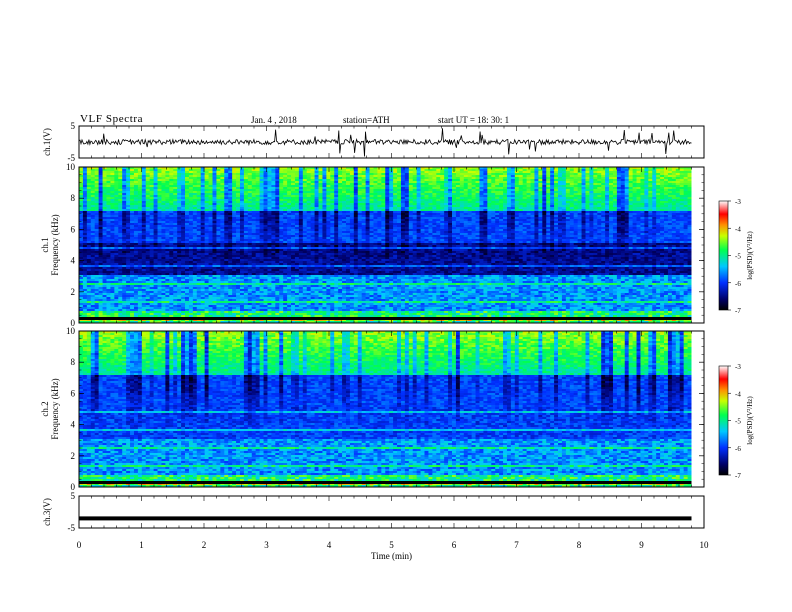 This screenshot has height=612, width=792. What do you see at coordinates (723, 420) in the screenshot?
I see `colorbar-ch2` at bounding box center [723, 420].